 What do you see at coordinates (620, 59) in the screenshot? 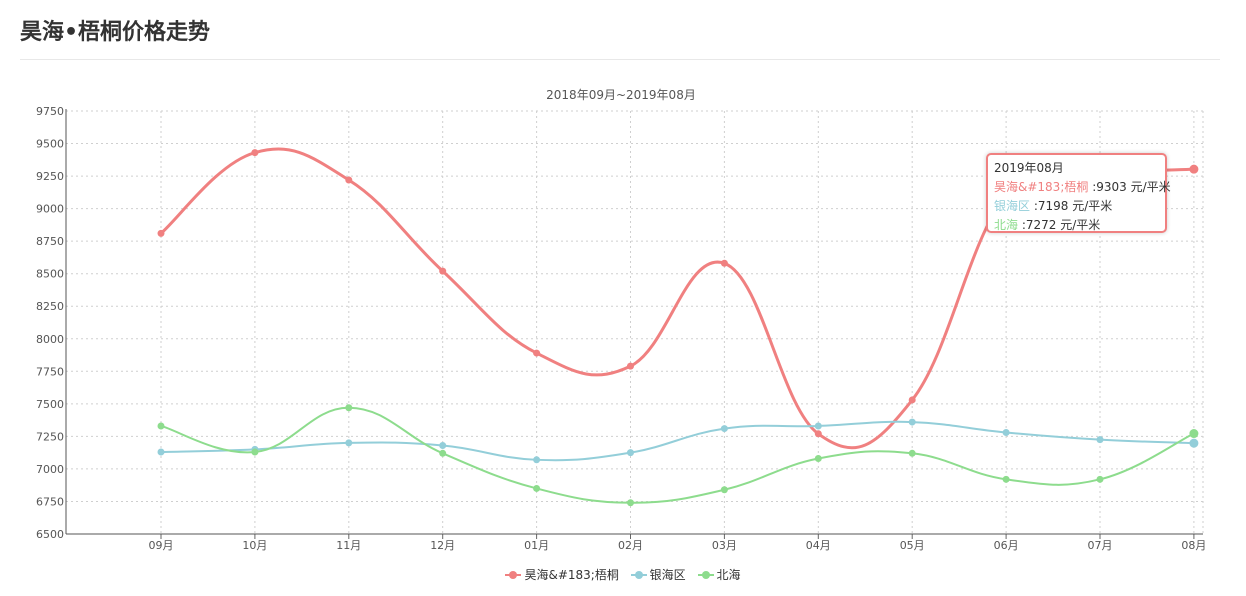
I see `title-divider` at bounding box center [620, 59].